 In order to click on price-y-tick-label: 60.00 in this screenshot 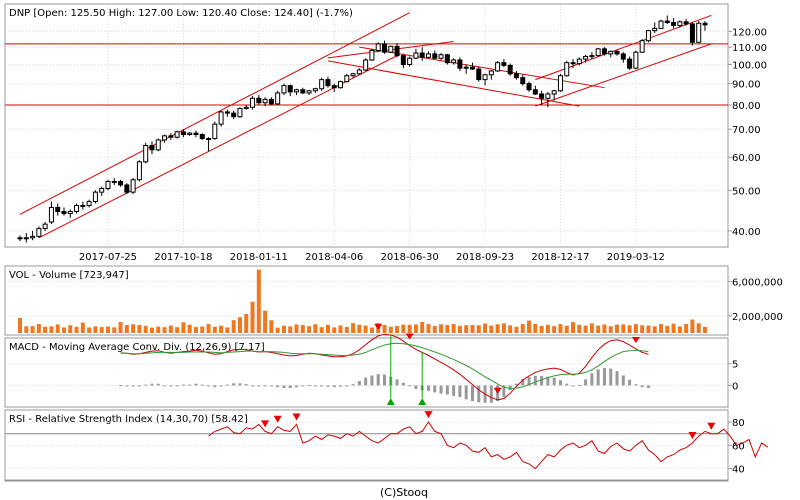, I will do `click(746, 158)`.